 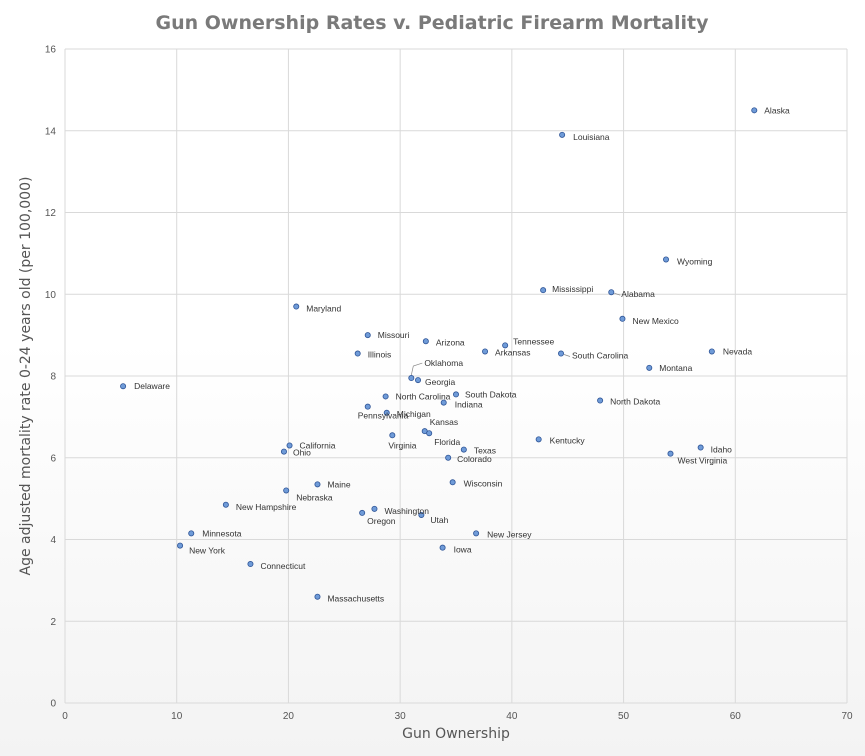 What do you see at coordinates (51, 213) in the screenshot?
I see `y-tick-label: 12` at bounding box center [51, 213].